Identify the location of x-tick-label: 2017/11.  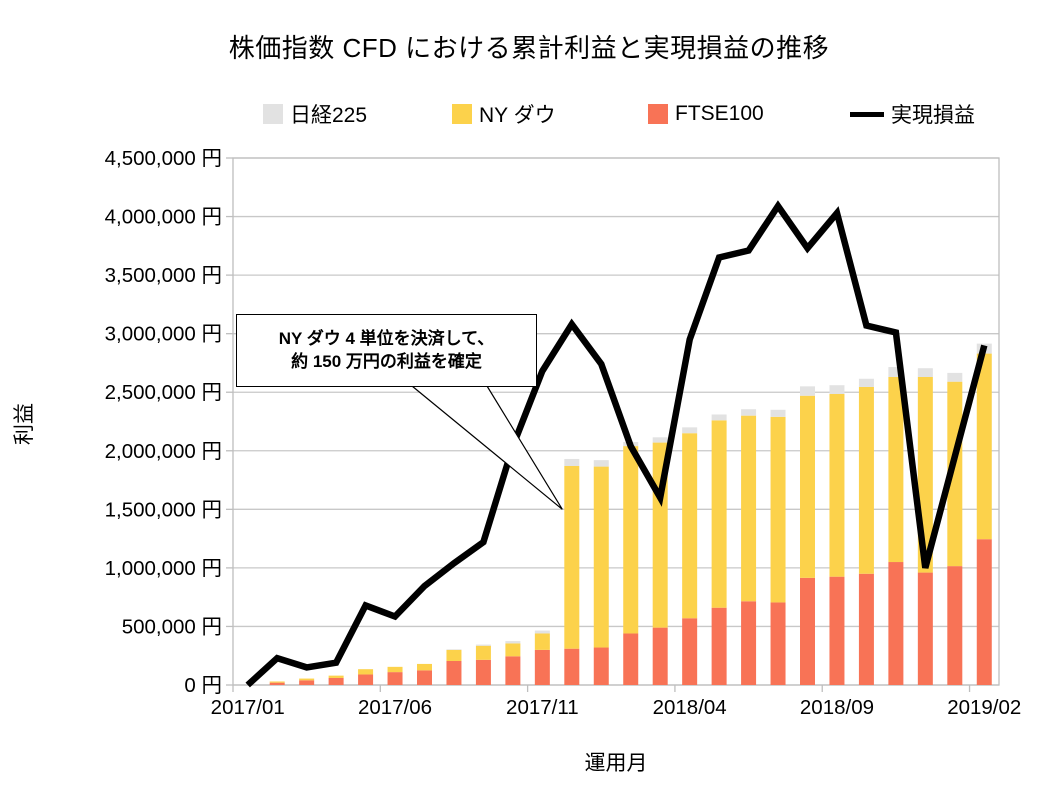
(542, 707).